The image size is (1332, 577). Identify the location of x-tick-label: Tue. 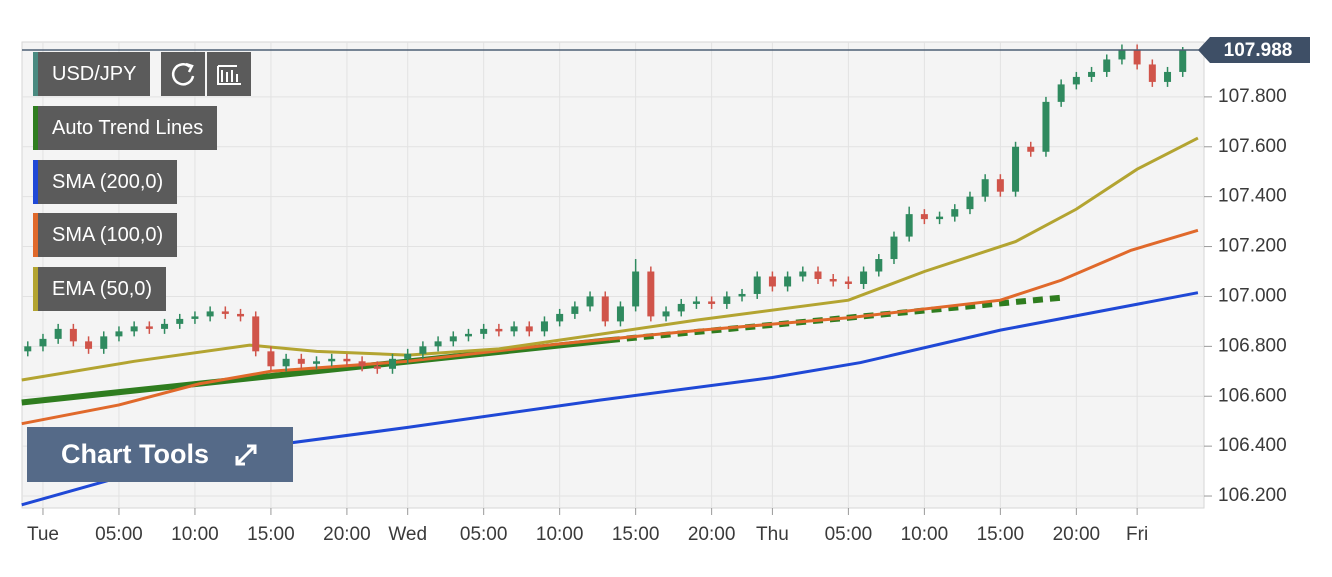
(43, 534).